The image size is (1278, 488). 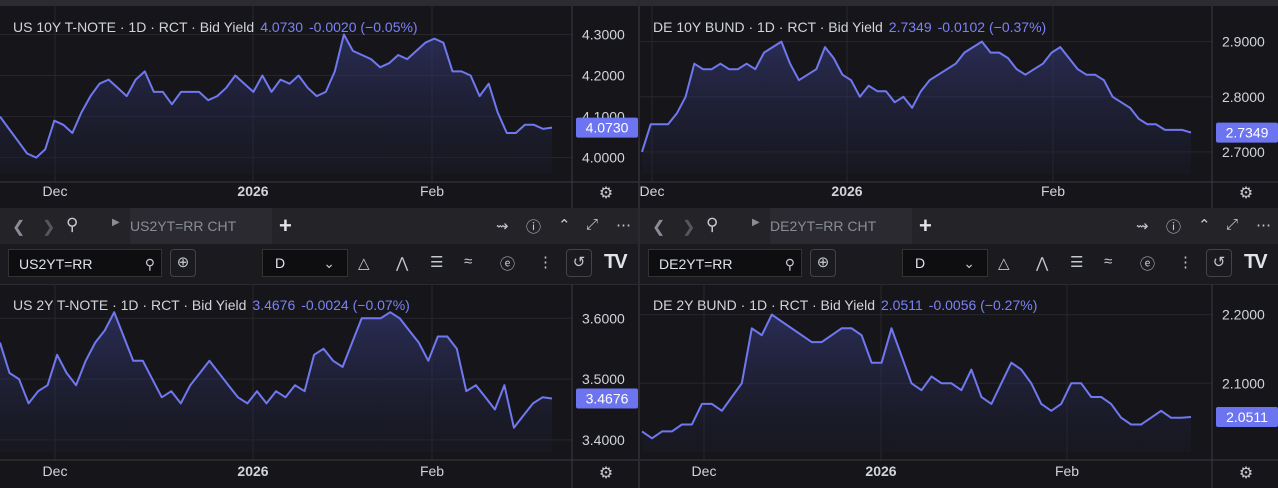 I want to click on legend-title: US 10Y T-NOTE · 1D · RCT · Bid Yield, so click(x=134, y=27).